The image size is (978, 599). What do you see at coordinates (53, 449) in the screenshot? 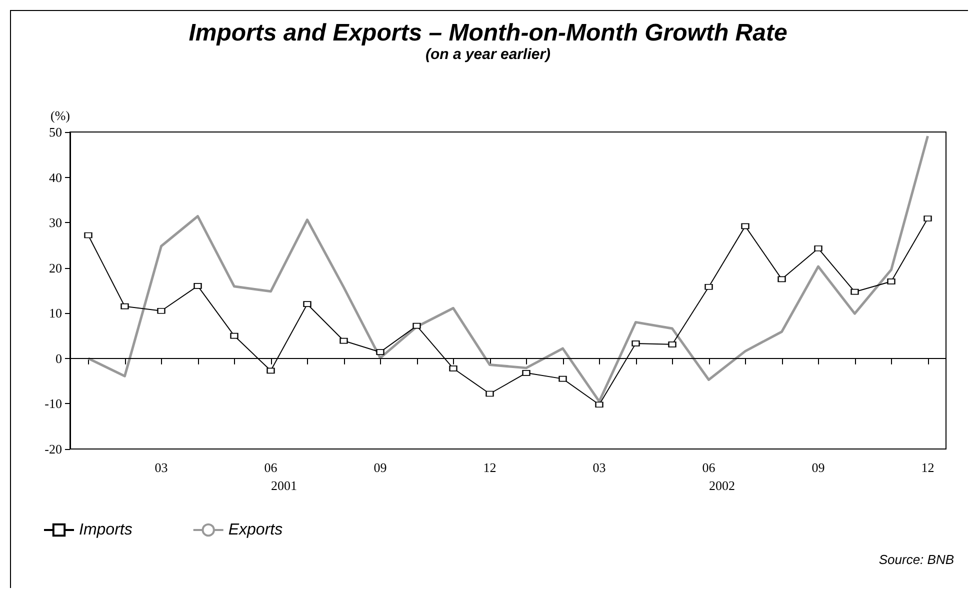
I see `y-tick-label: -20` at bounding box center [53, 449].